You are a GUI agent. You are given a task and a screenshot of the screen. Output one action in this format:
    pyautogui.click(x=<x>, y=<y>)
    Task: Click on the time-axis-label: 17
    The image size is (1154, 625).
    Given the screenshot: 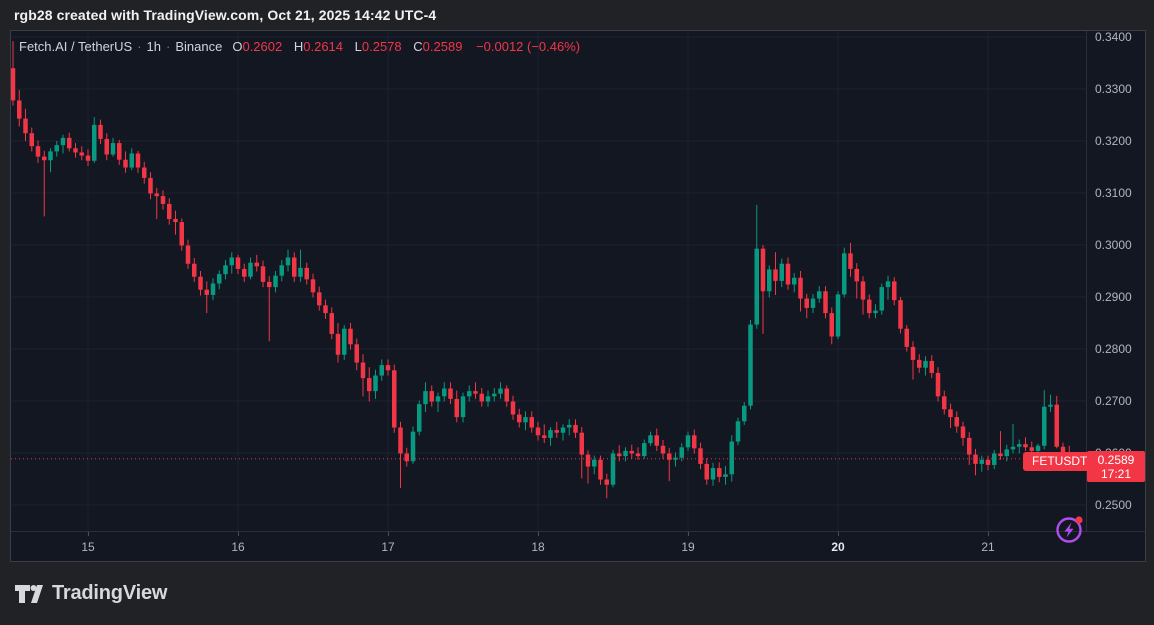 What is the action you would take?
    pyautogui.click(x=388, y=547)
    